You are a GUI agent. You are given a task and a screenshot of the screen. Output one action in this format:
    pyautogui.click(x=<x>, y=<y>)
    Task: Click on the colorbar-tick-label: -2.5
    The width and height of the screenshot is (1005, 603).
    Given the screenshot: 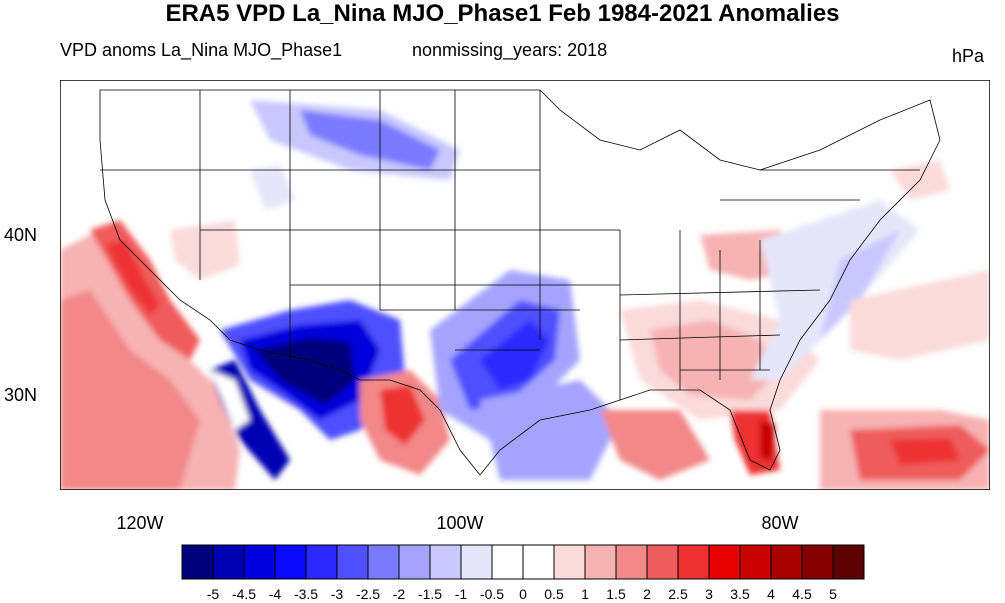 What is the action you would take?
    pyautogui.click(x=368, y=594)
    